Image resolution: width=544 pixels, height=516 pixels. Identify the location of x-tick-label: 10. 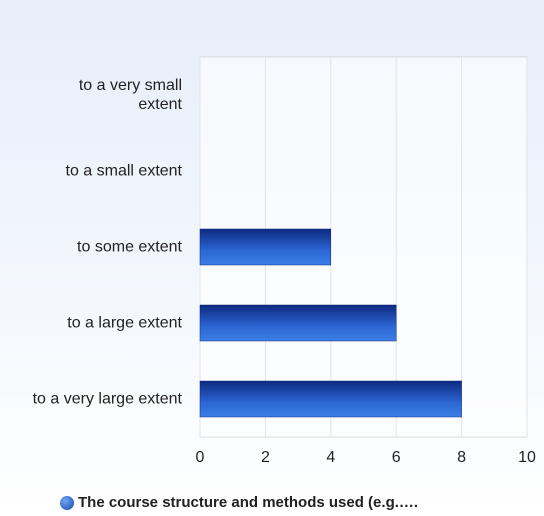
(527, 457).